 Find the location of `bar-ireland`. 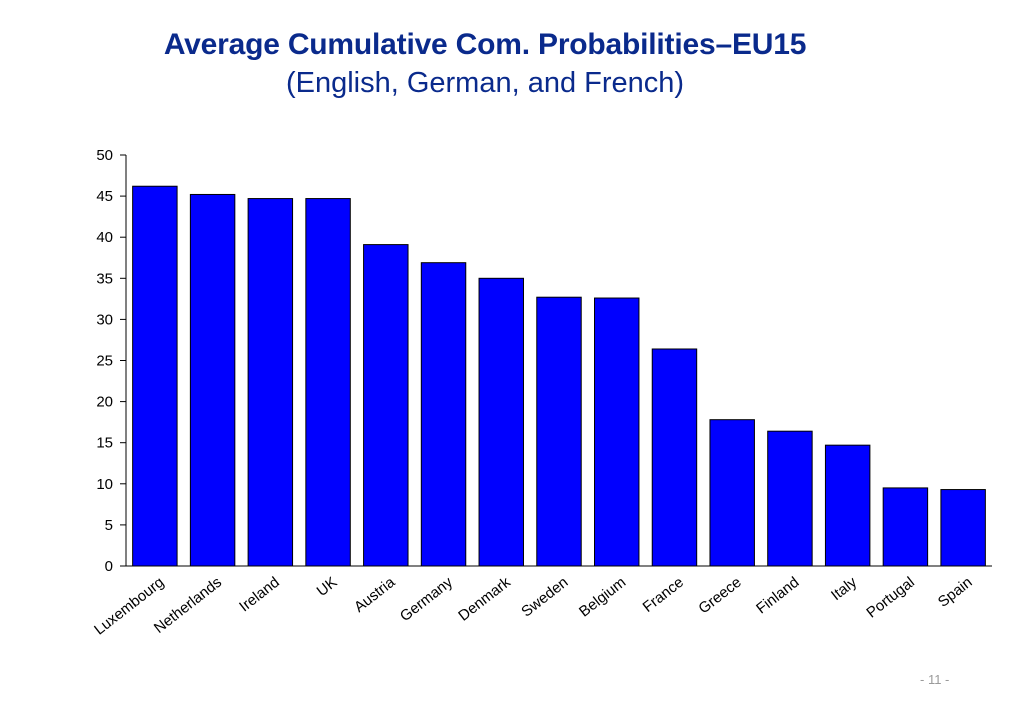

bar-ireland is located at coordinates (270, 382).